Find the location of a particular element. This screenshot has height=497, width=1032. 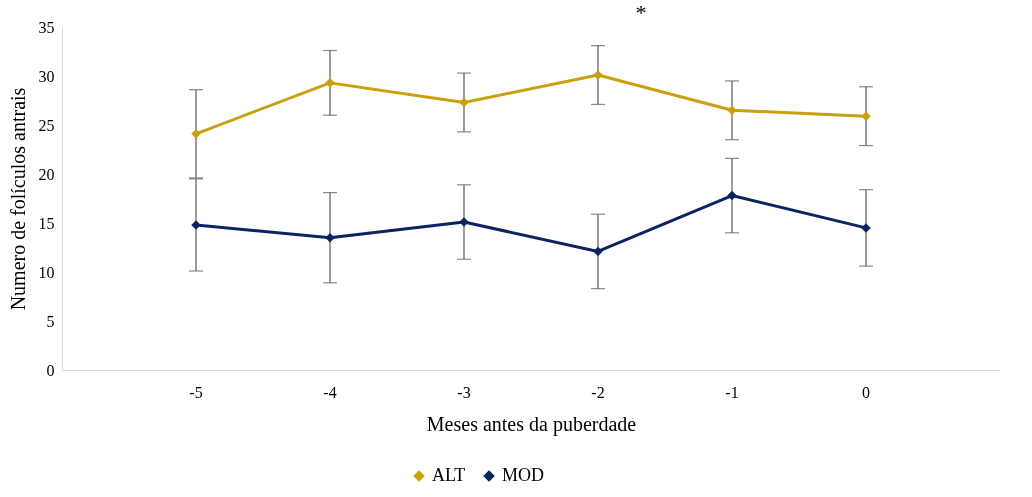

y-tick-label: 30 is located at coordinates (46, 76).